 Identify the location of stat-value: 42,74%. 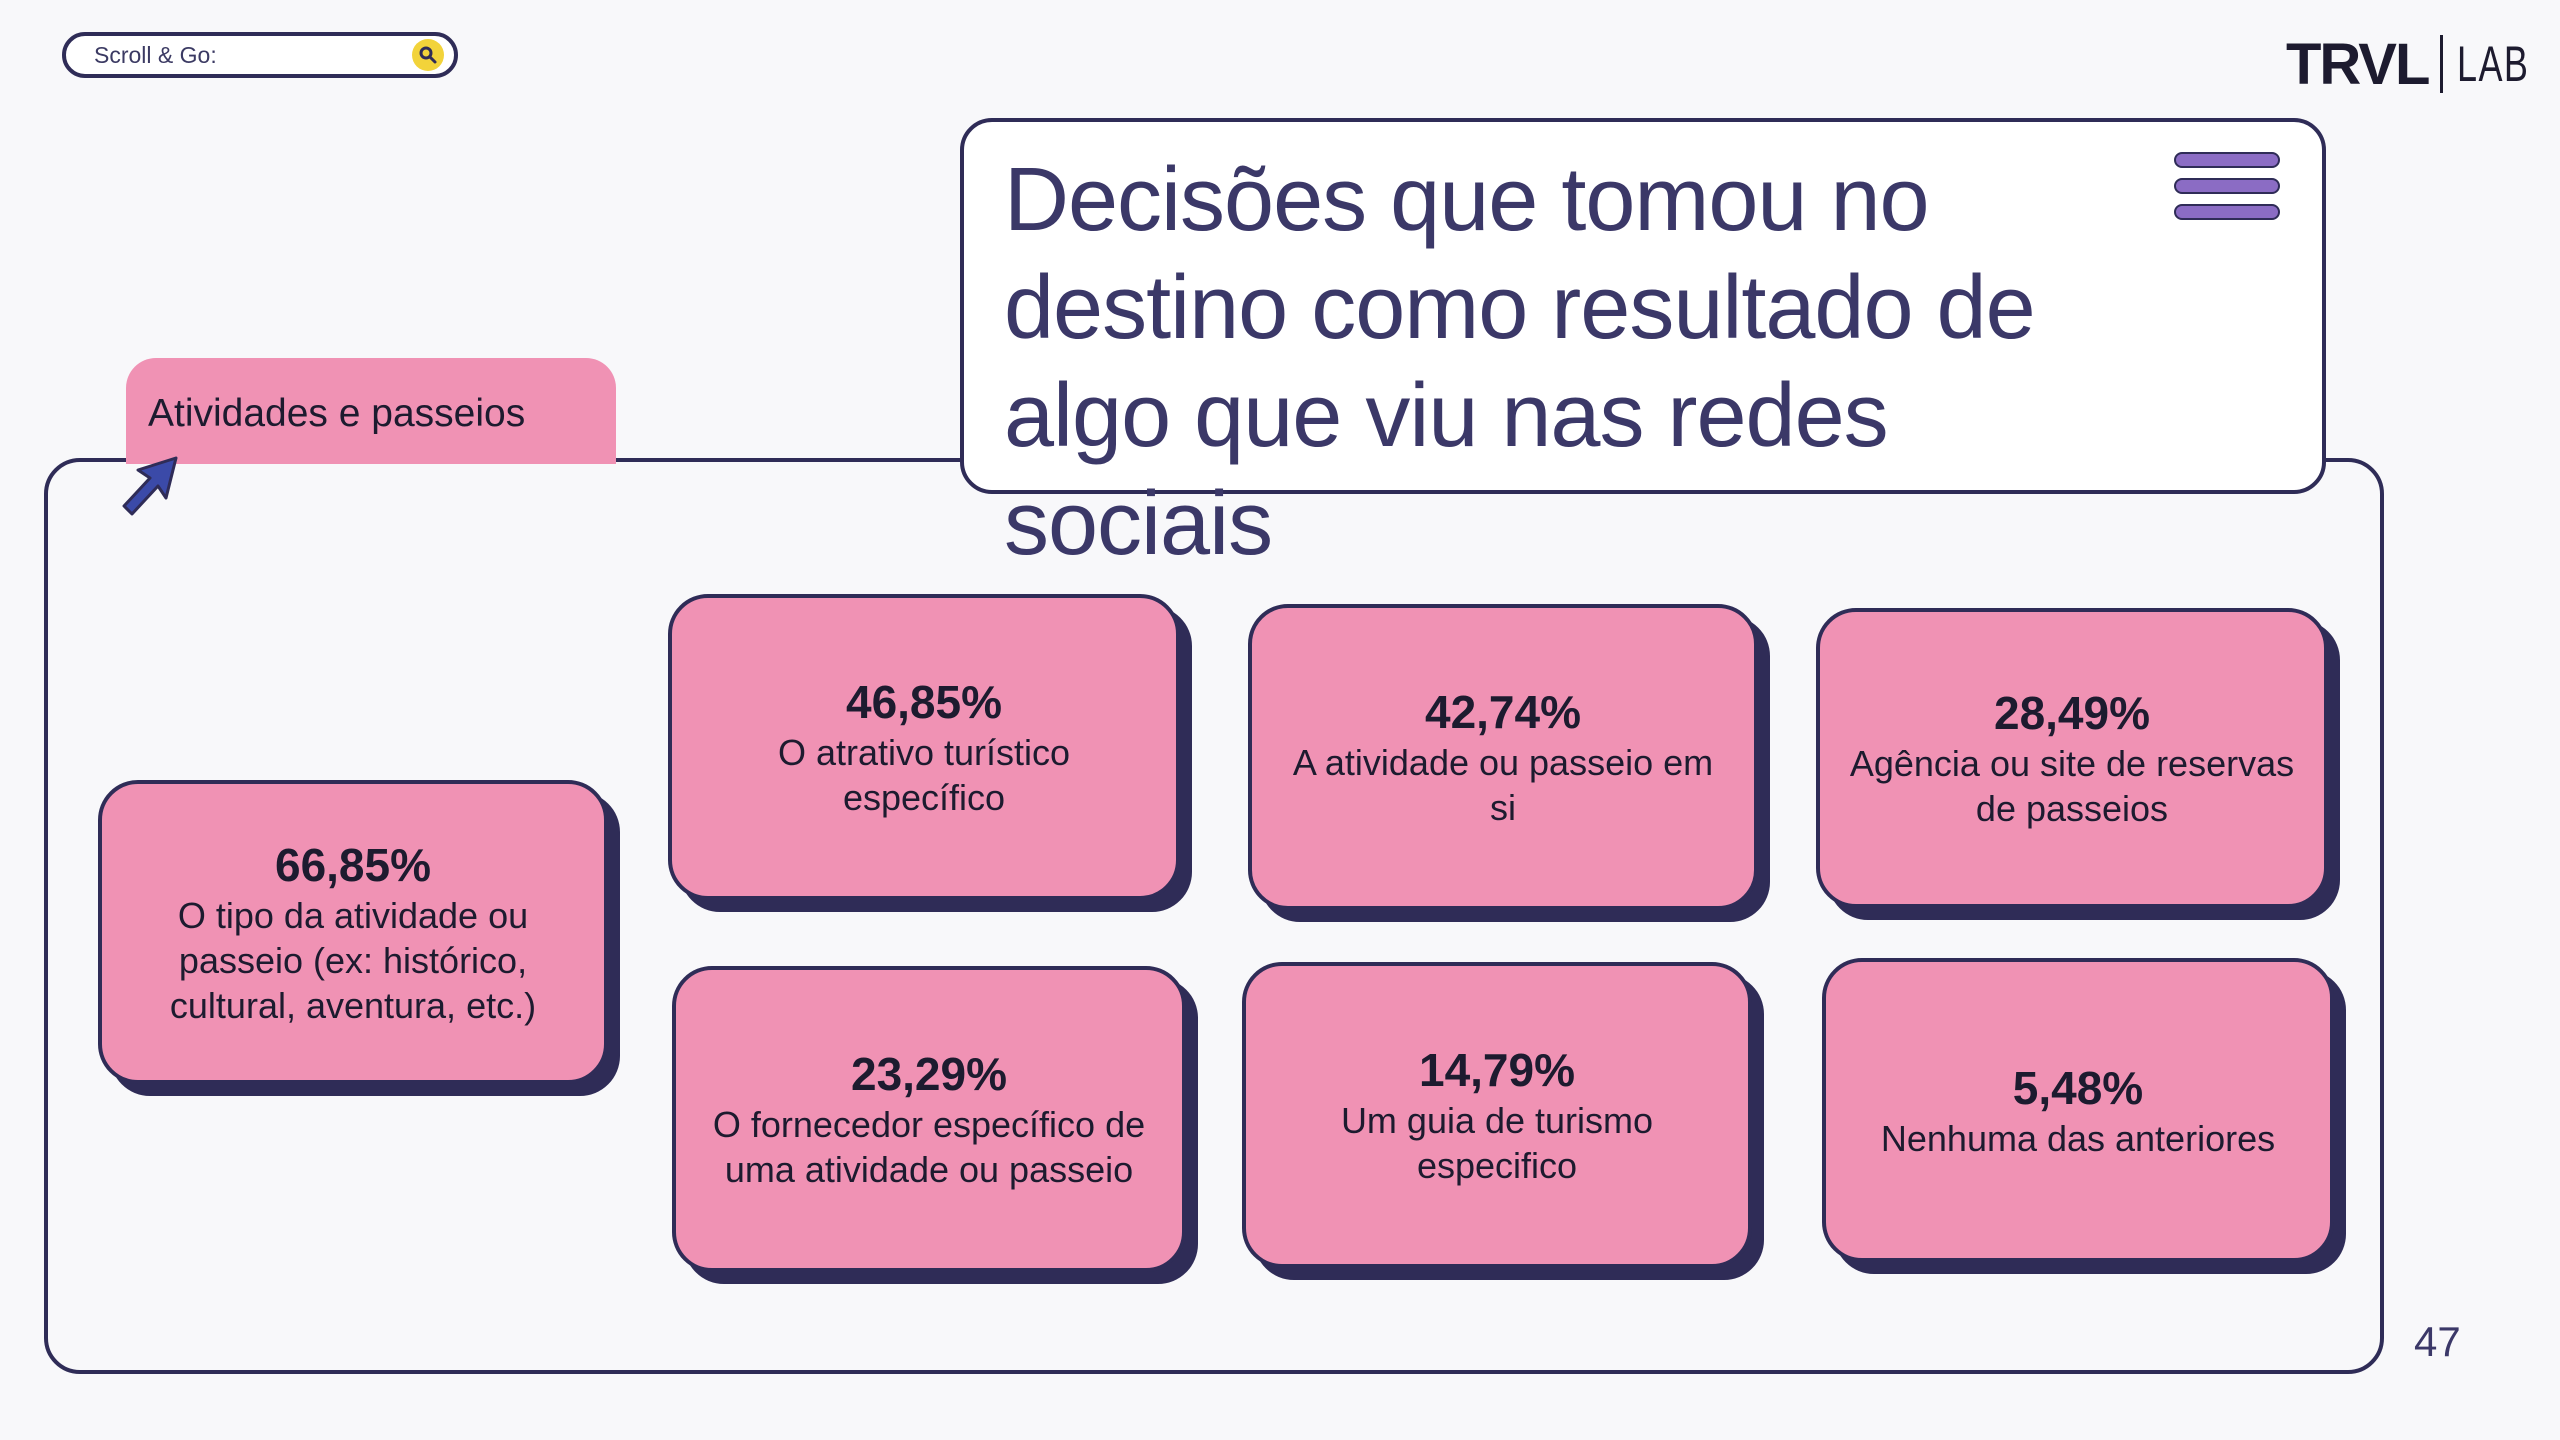
(1502, 712).